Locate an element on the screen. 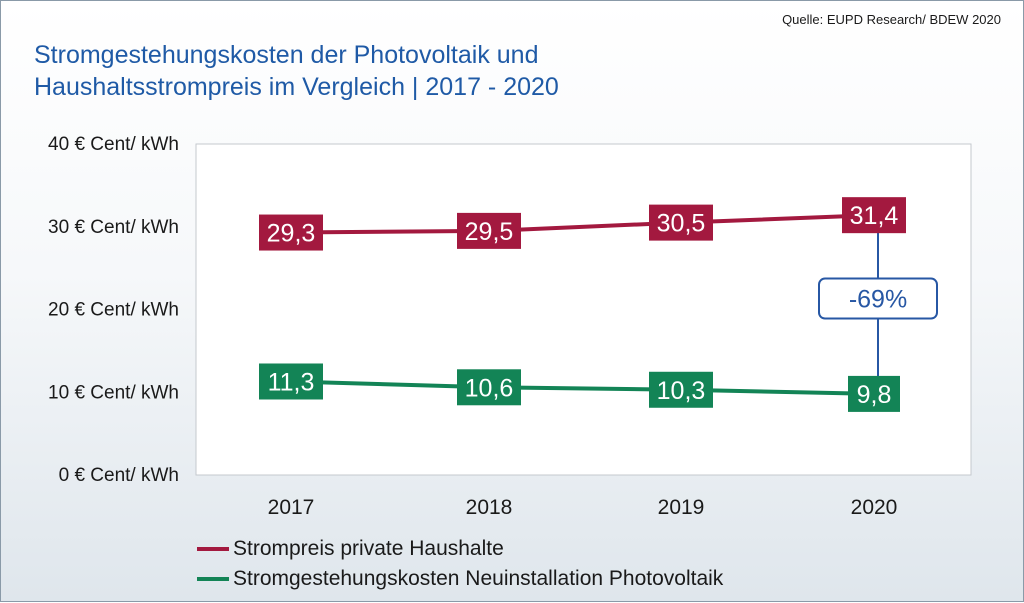  annotation-label: -69% is located at coordinates (878, 300).